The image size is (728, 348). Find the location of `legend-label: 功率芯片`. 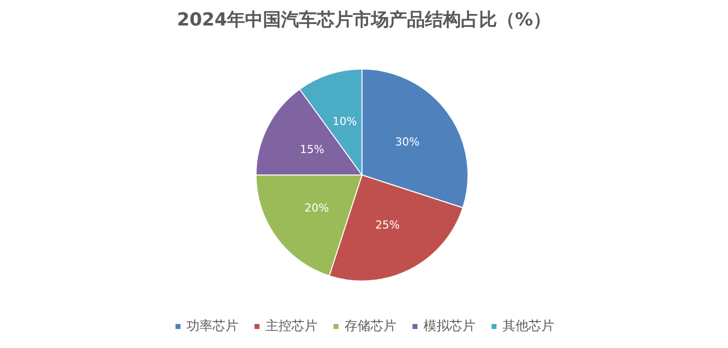

legend-label: 功率芯片 is located at coordinates (212, 326).